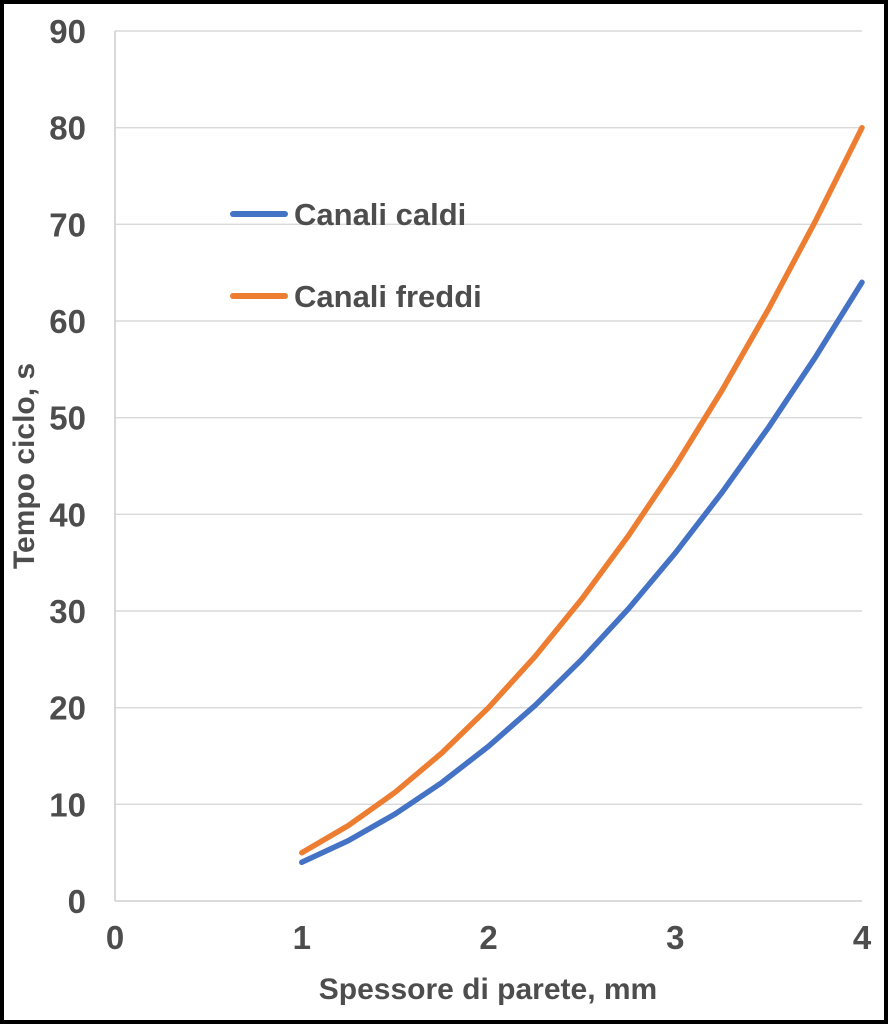 The height and width of the screenshot is (1024, 888). What do you see at coordinates (67, 514) in the screenshot?
I see `y-tick-label: 40` at bounding box center [67, 514].